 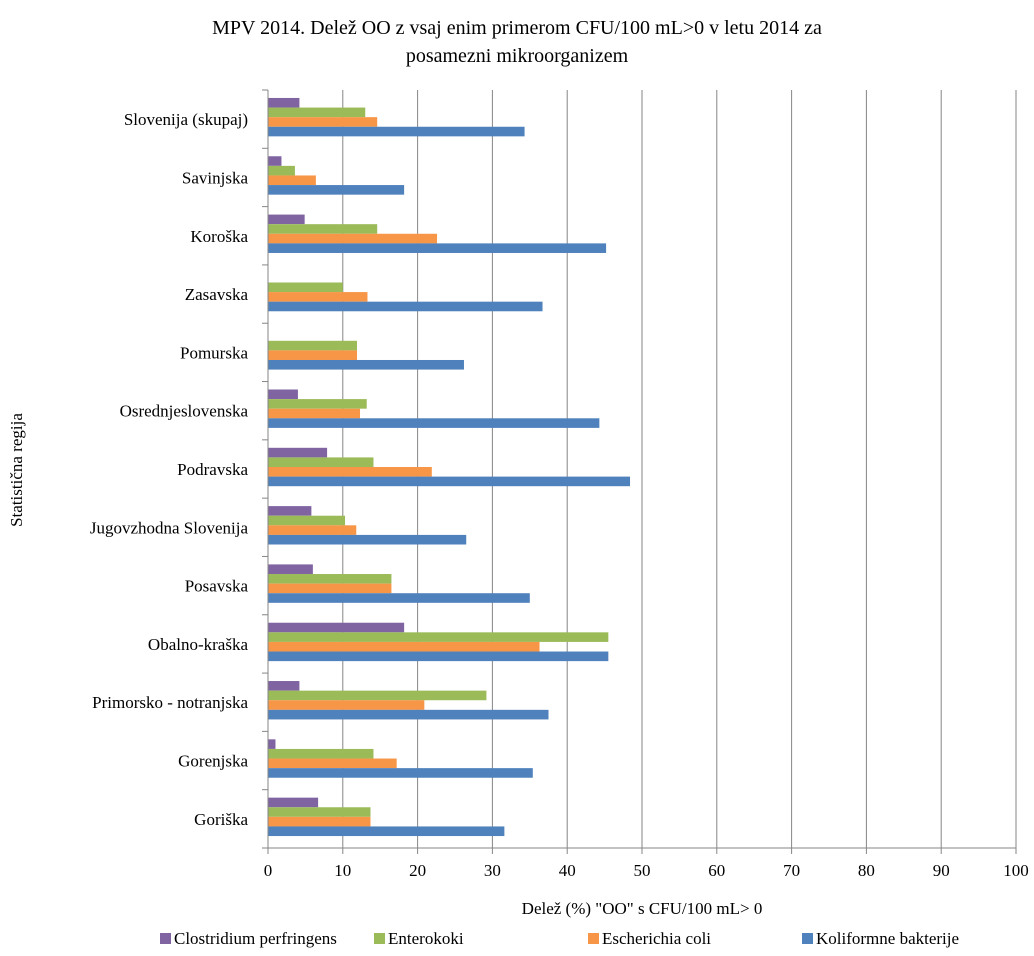 What do you see at coordinates (642, 870) in the screenshot?
I see `x-tick-label: 50` at bounding box center [642, 870].